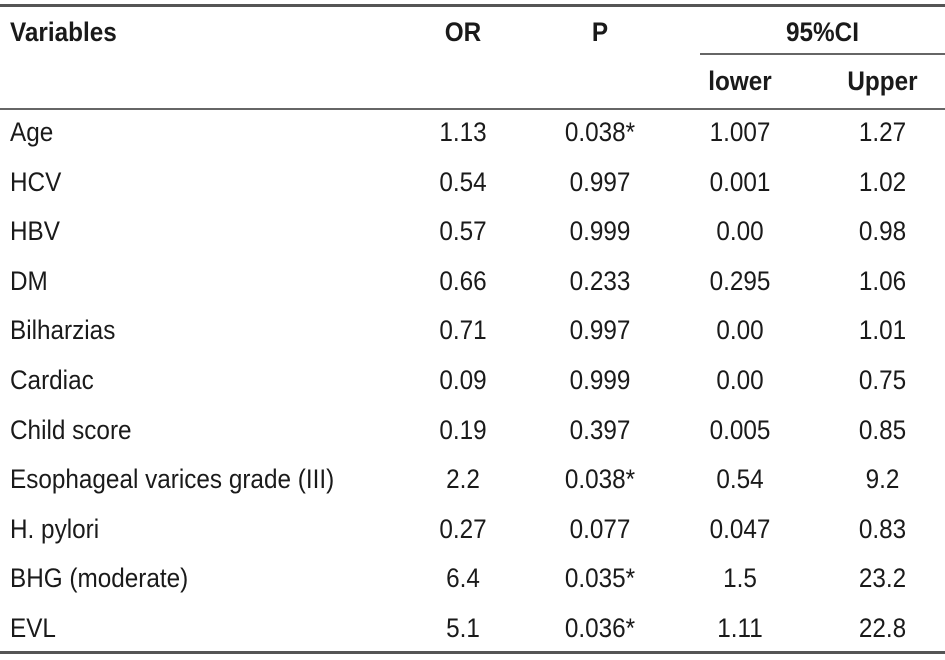  What do you see at coordinates (740, 628) in the screenshot?
I see `cell-ci-lower: 1.11` at bounding box center [740, 628].